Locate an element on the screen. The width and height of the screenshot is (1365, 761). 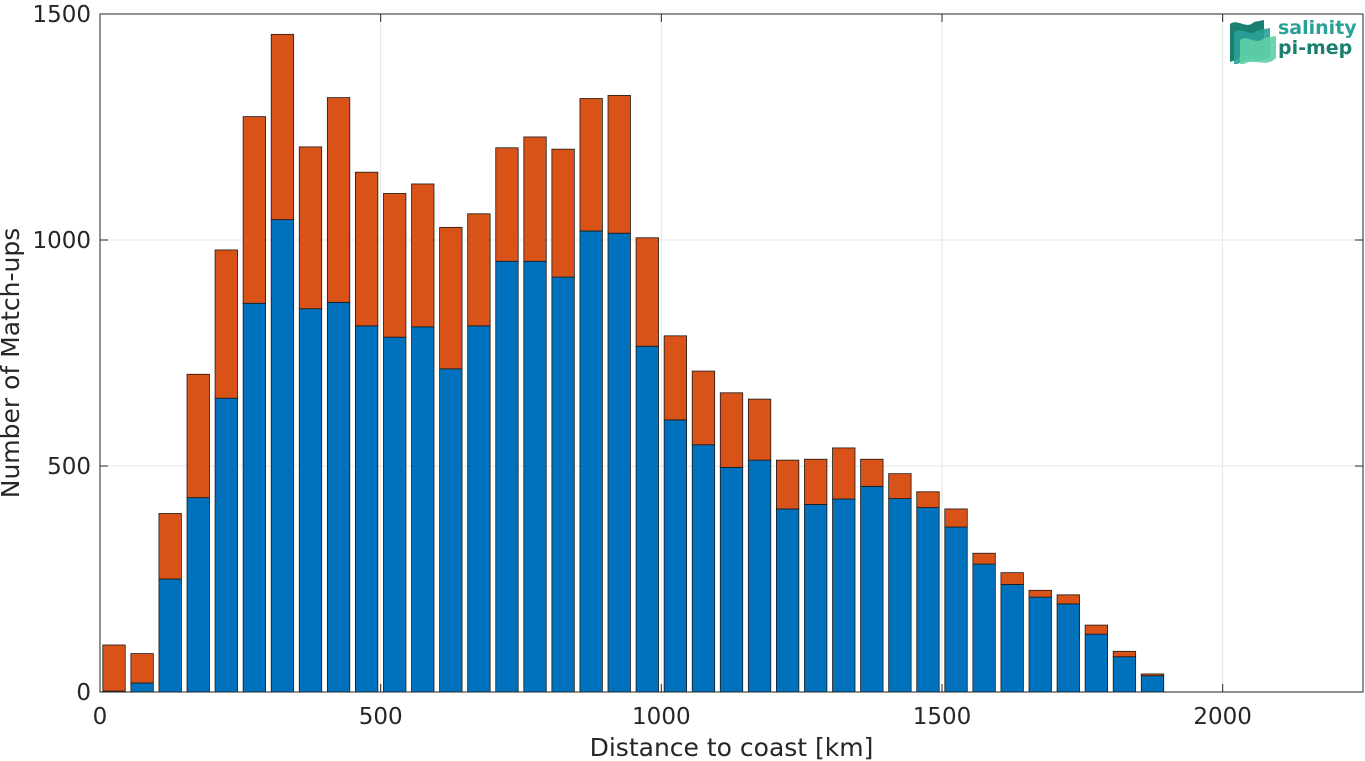
x-axis-label: Distance to coast [km] is located at coordinates (732, 747).